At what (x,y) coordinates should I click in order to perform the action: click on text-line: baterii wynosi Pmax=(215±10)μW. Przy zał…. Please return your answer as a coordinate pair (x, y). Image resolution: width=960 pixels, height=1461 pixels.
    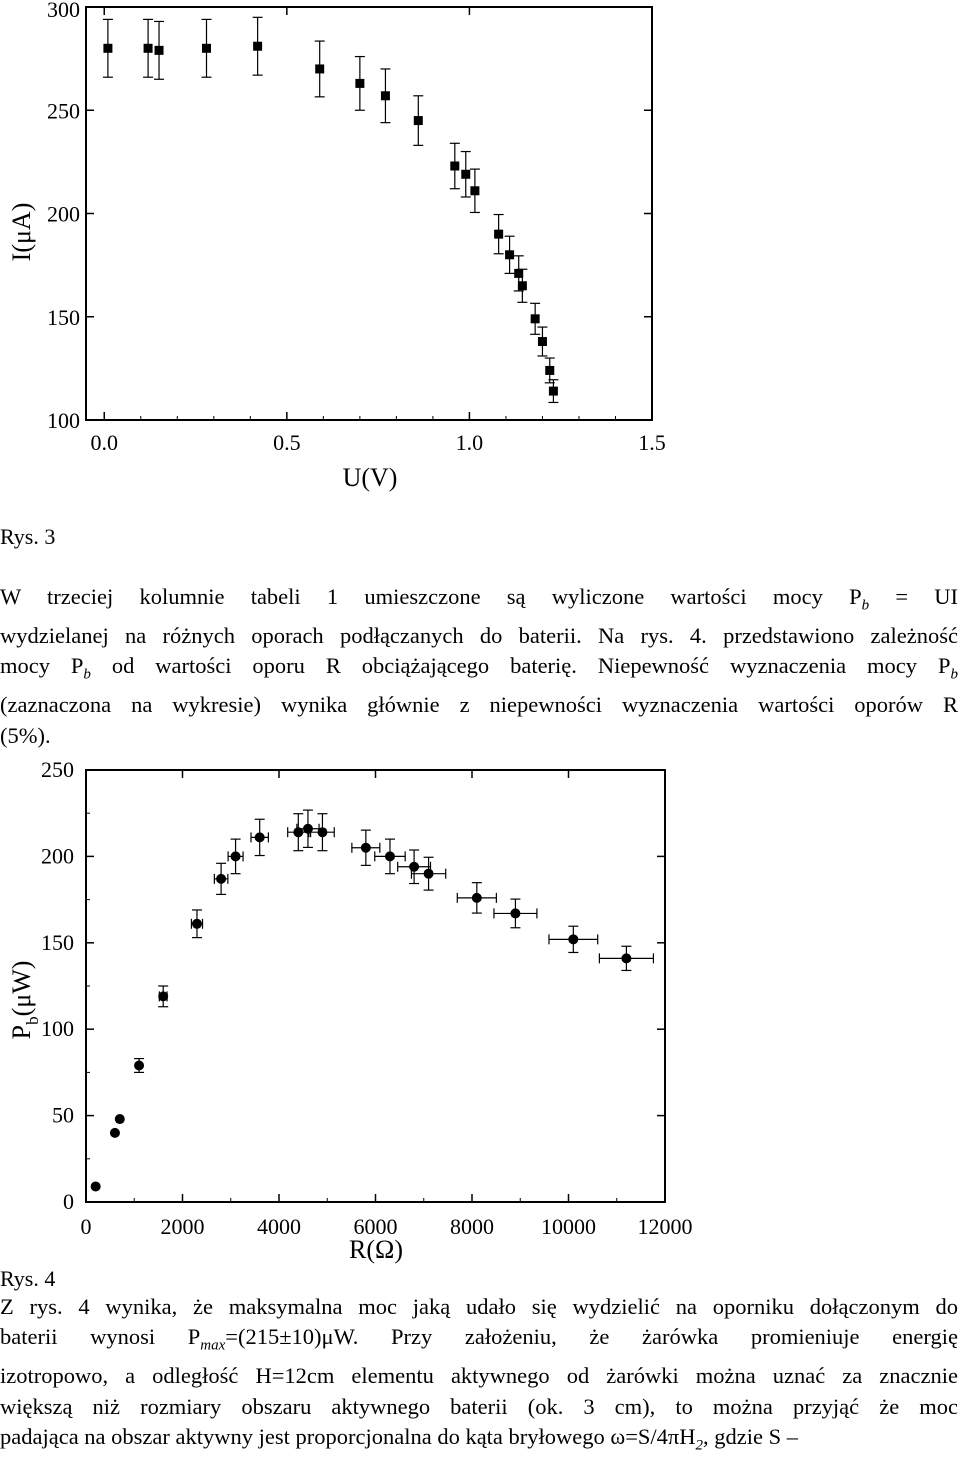
    Looking at the image, I should click on (479, 1341).